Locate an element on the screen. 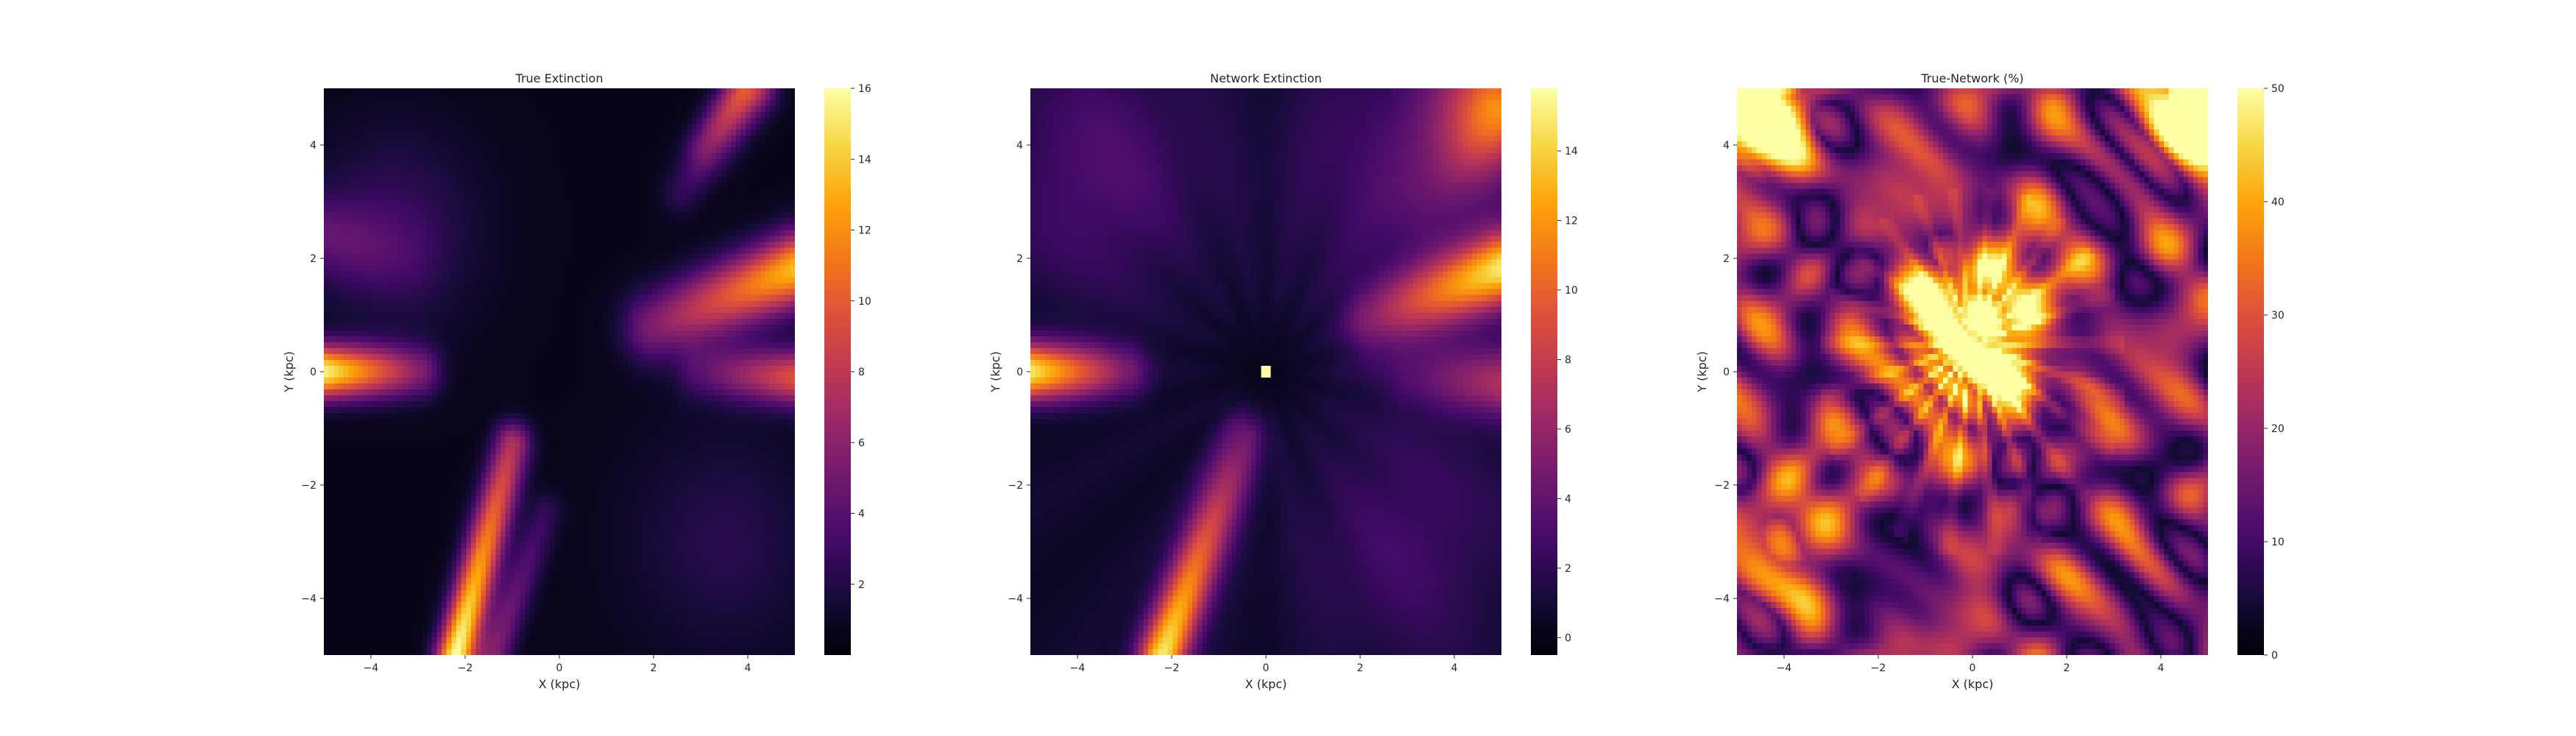  panel1-y-axis: −4 −2 0 2 4 is located at coordinates (312, 372).